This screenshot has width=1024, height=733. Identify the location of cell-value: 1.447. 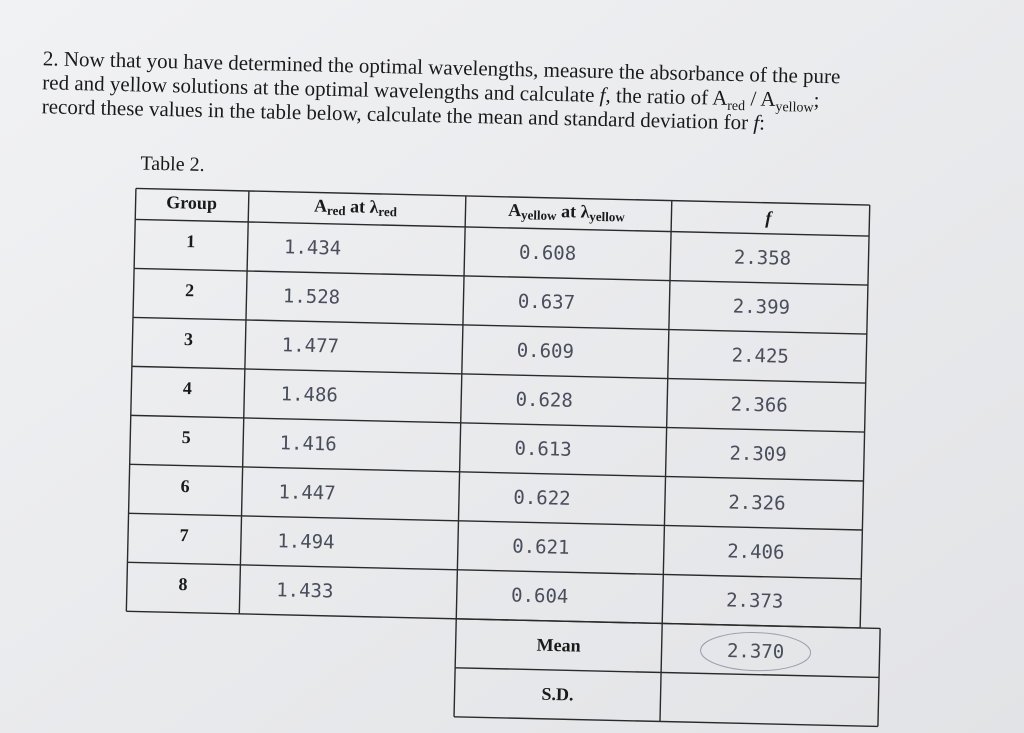
(307, 492).